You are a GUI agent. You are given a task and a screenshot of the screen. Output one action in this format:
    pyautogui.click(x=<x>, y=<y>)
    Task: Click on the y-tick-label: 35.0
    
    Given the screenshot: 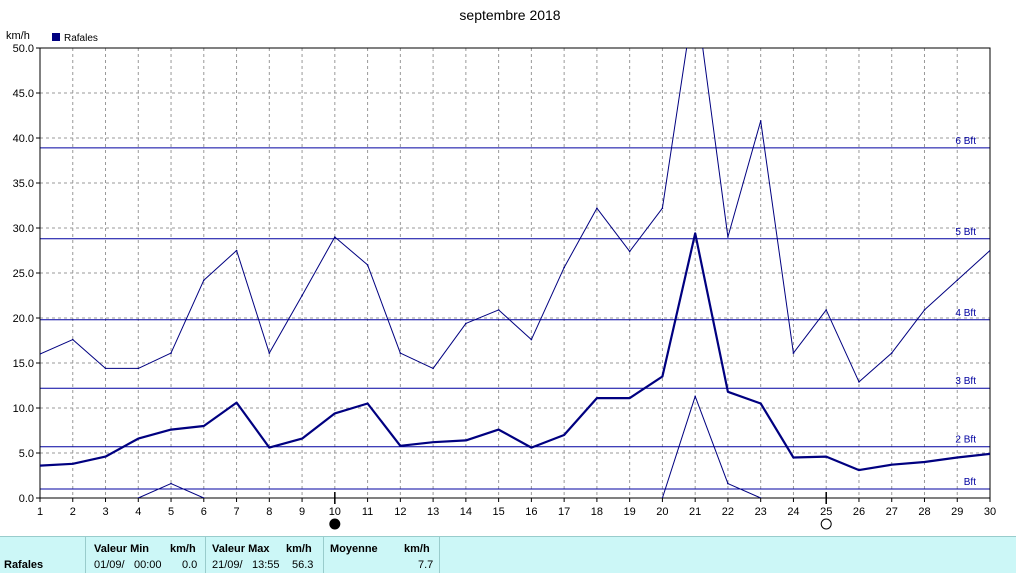 What is the action you would take?
    pyautogui.click(x=23, y=184)
    